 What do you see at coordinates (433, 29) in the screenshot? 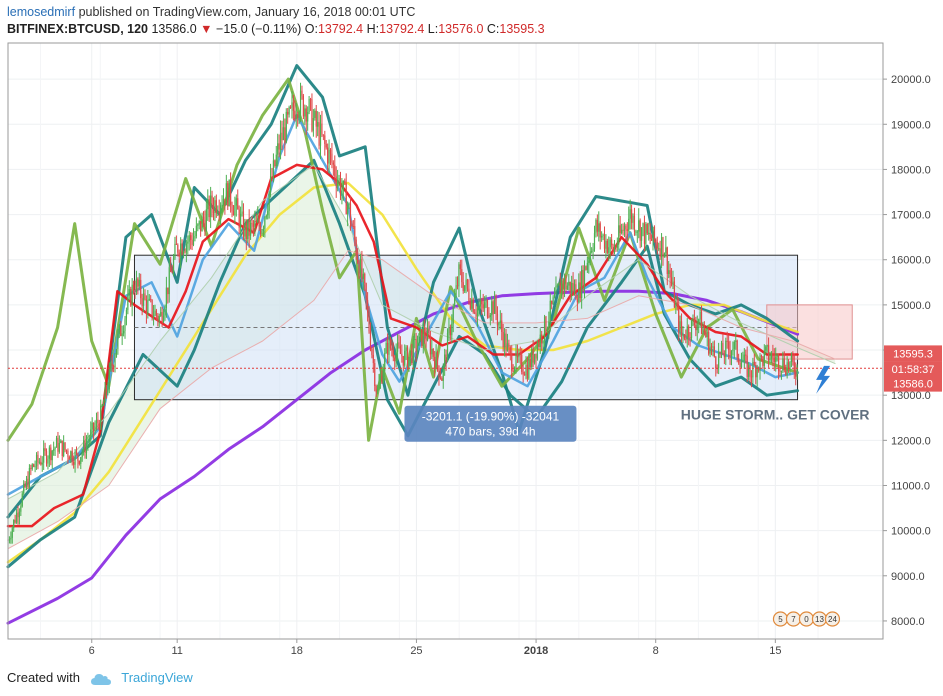
I see `low-label: L:` at bounding box center [433, 29].